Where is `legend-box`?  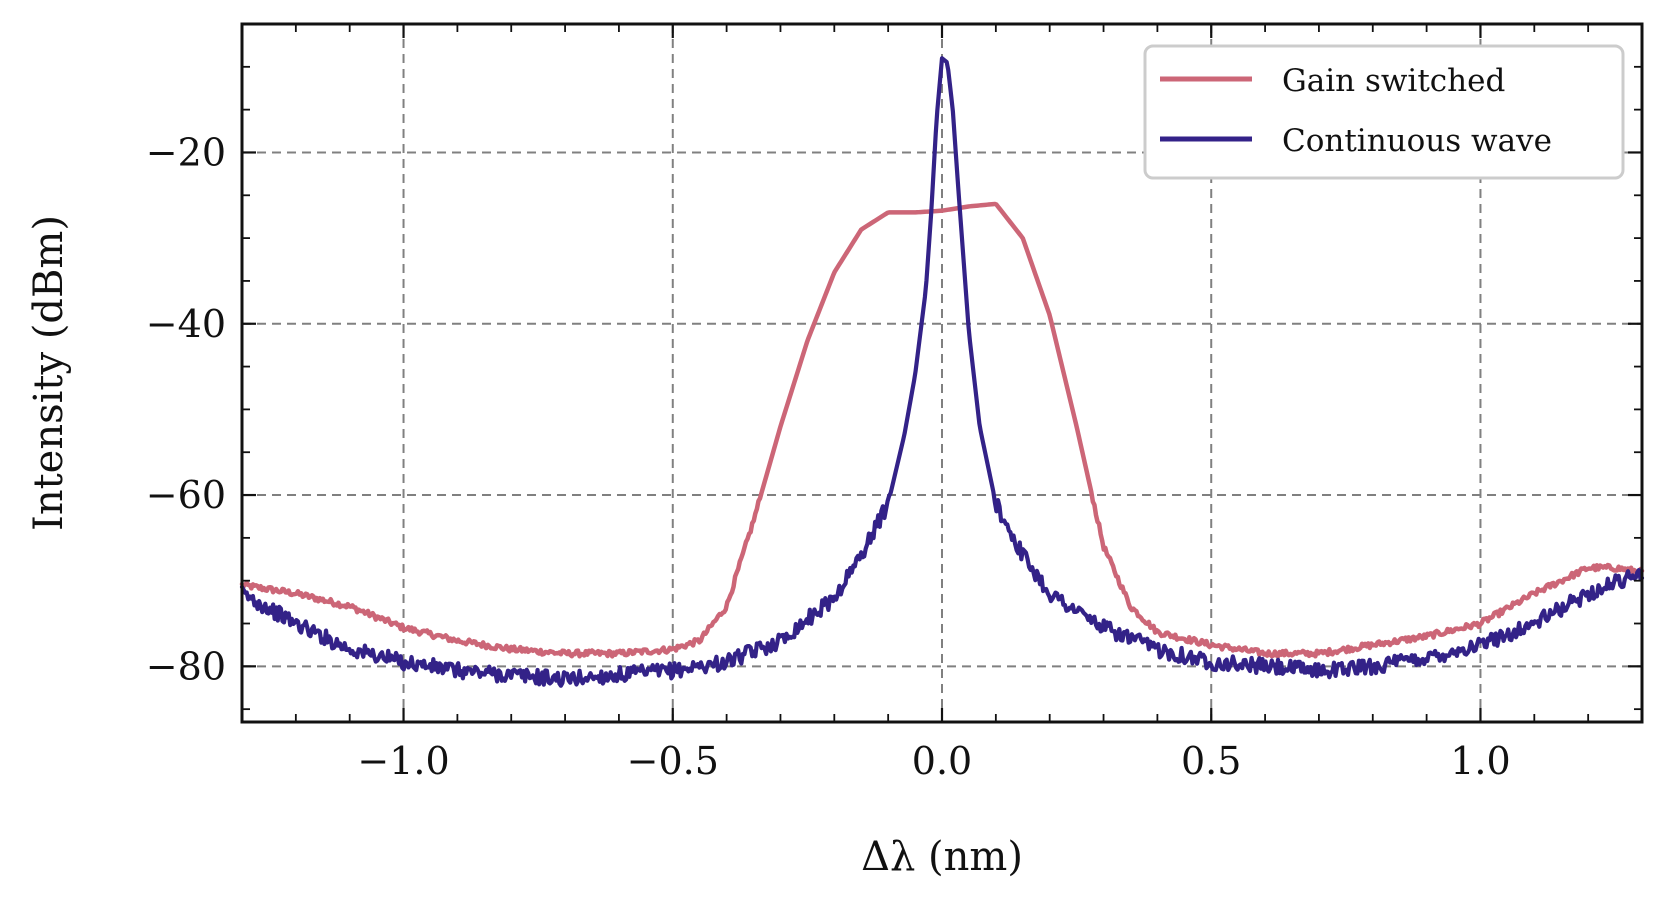
legend-box is located at coordinates (1384, 112).